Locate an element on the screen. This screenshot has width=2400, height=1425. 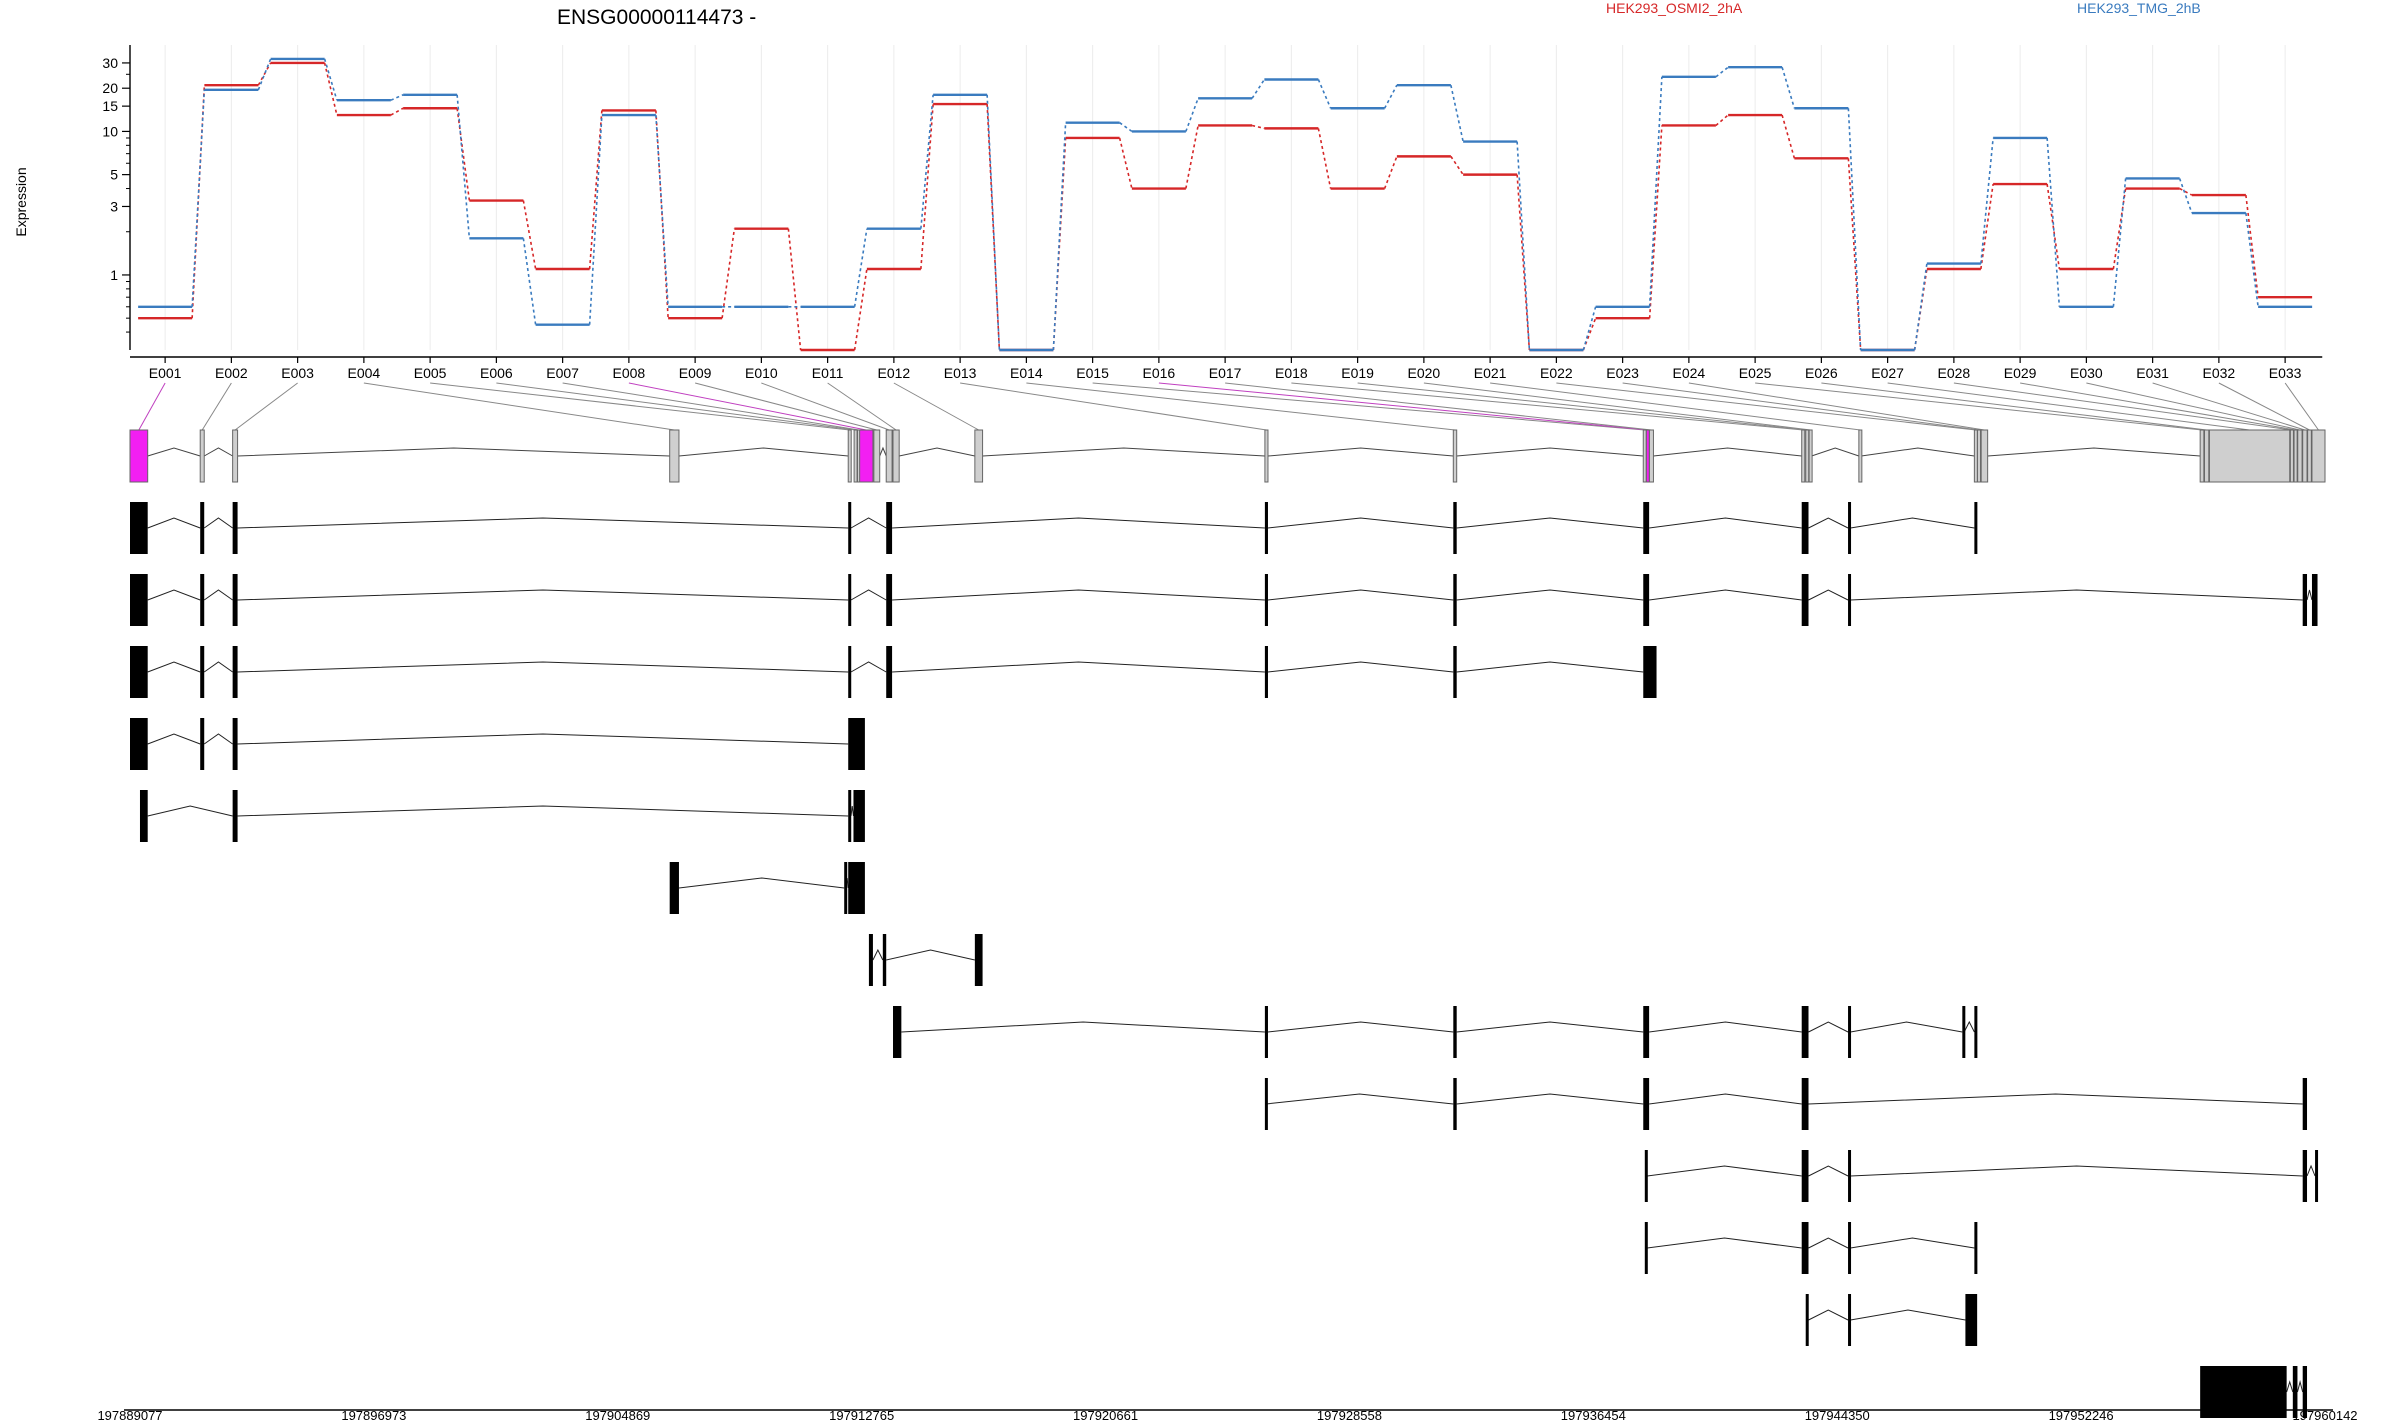
y-axis-label: Expression is located at coordinates (21, 201).